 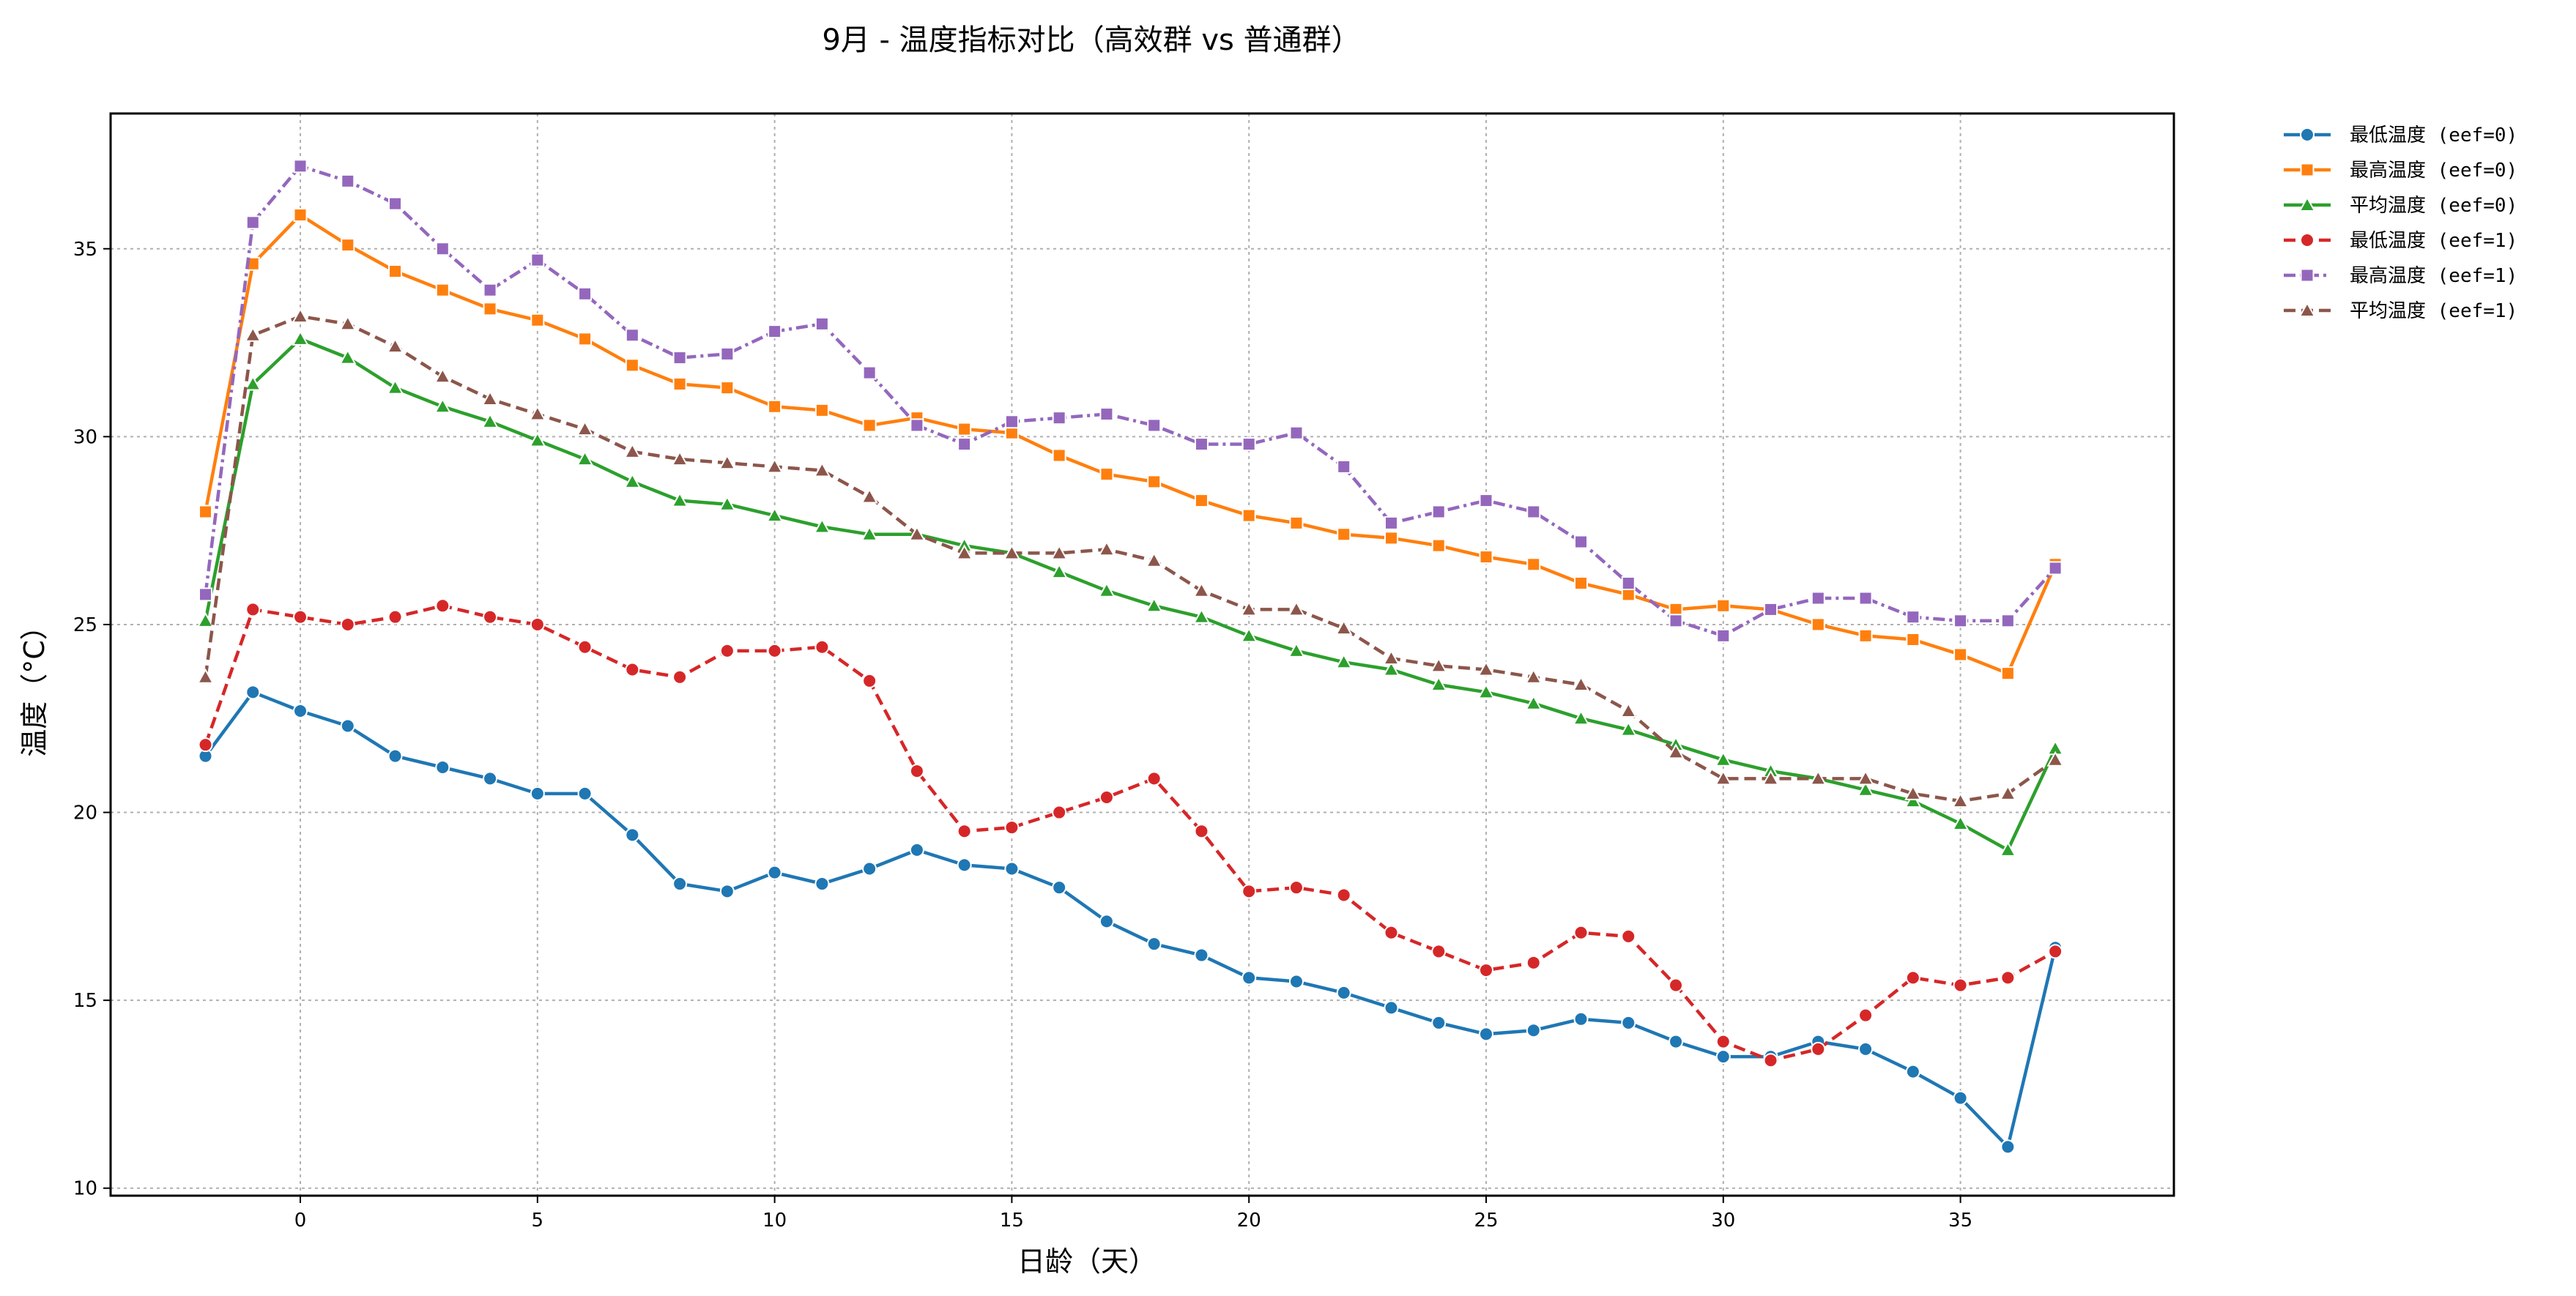 What do you see at coordinates (538, 1221) in the screenshot?
I see `x-tick-label: 5` at bounding box center [538, 1221].